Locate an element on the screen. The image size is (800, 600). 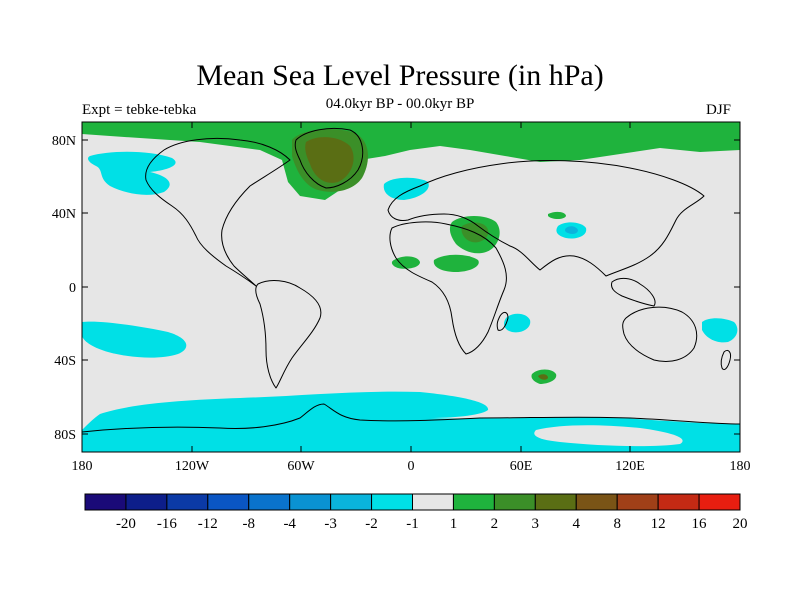
season-label: DJF is located at coordinates (719, 110).